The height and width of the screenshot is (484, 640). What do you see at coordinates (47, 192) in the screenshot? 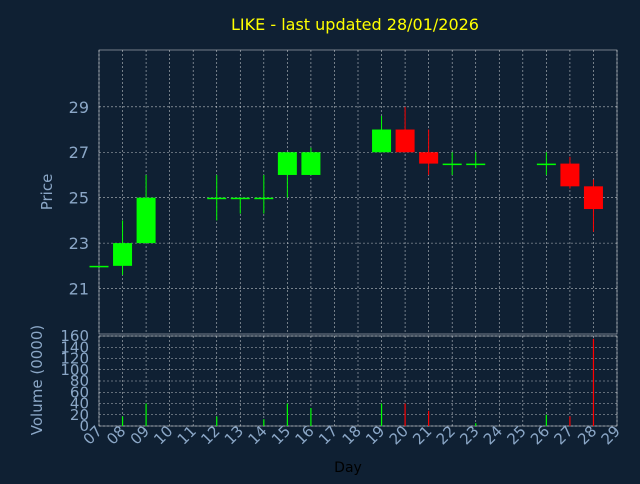
I see `price-axis-label: Price` at bounding box center [47, 192].